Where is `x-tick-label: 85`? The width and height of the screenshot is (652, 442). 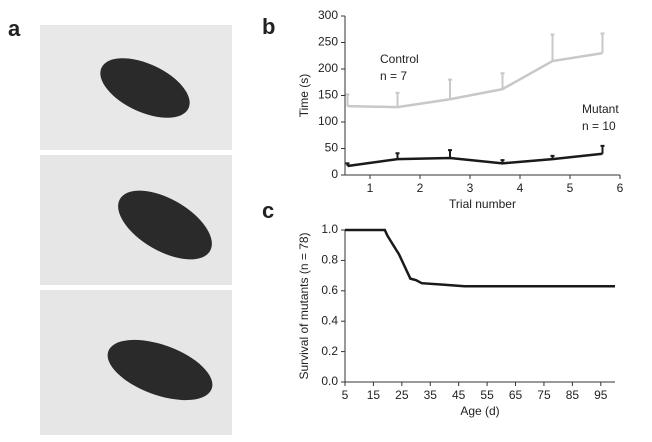
x-tick-label: 85 is located at coordinates (573, 395).